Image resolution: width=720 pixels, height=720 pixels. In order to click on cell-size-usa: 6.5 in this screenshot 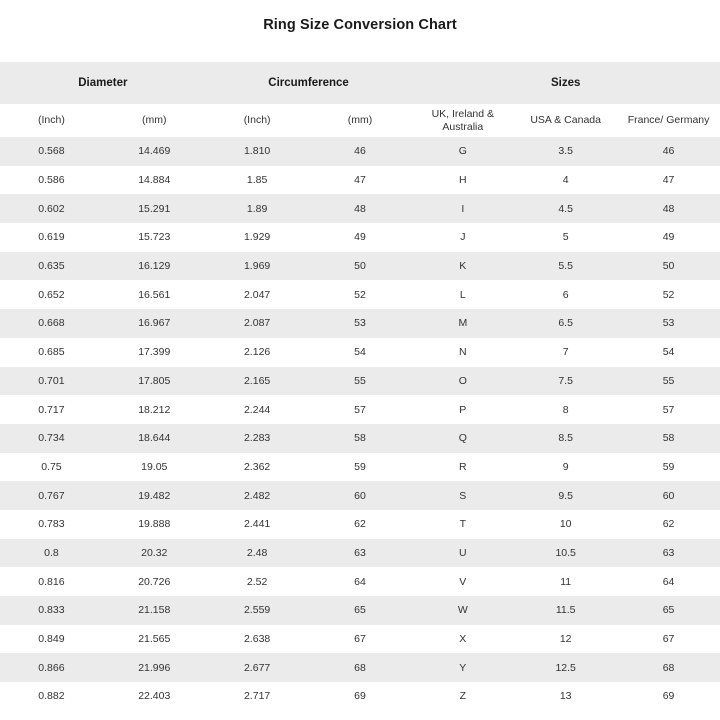, I will do `click(565, 323)`.